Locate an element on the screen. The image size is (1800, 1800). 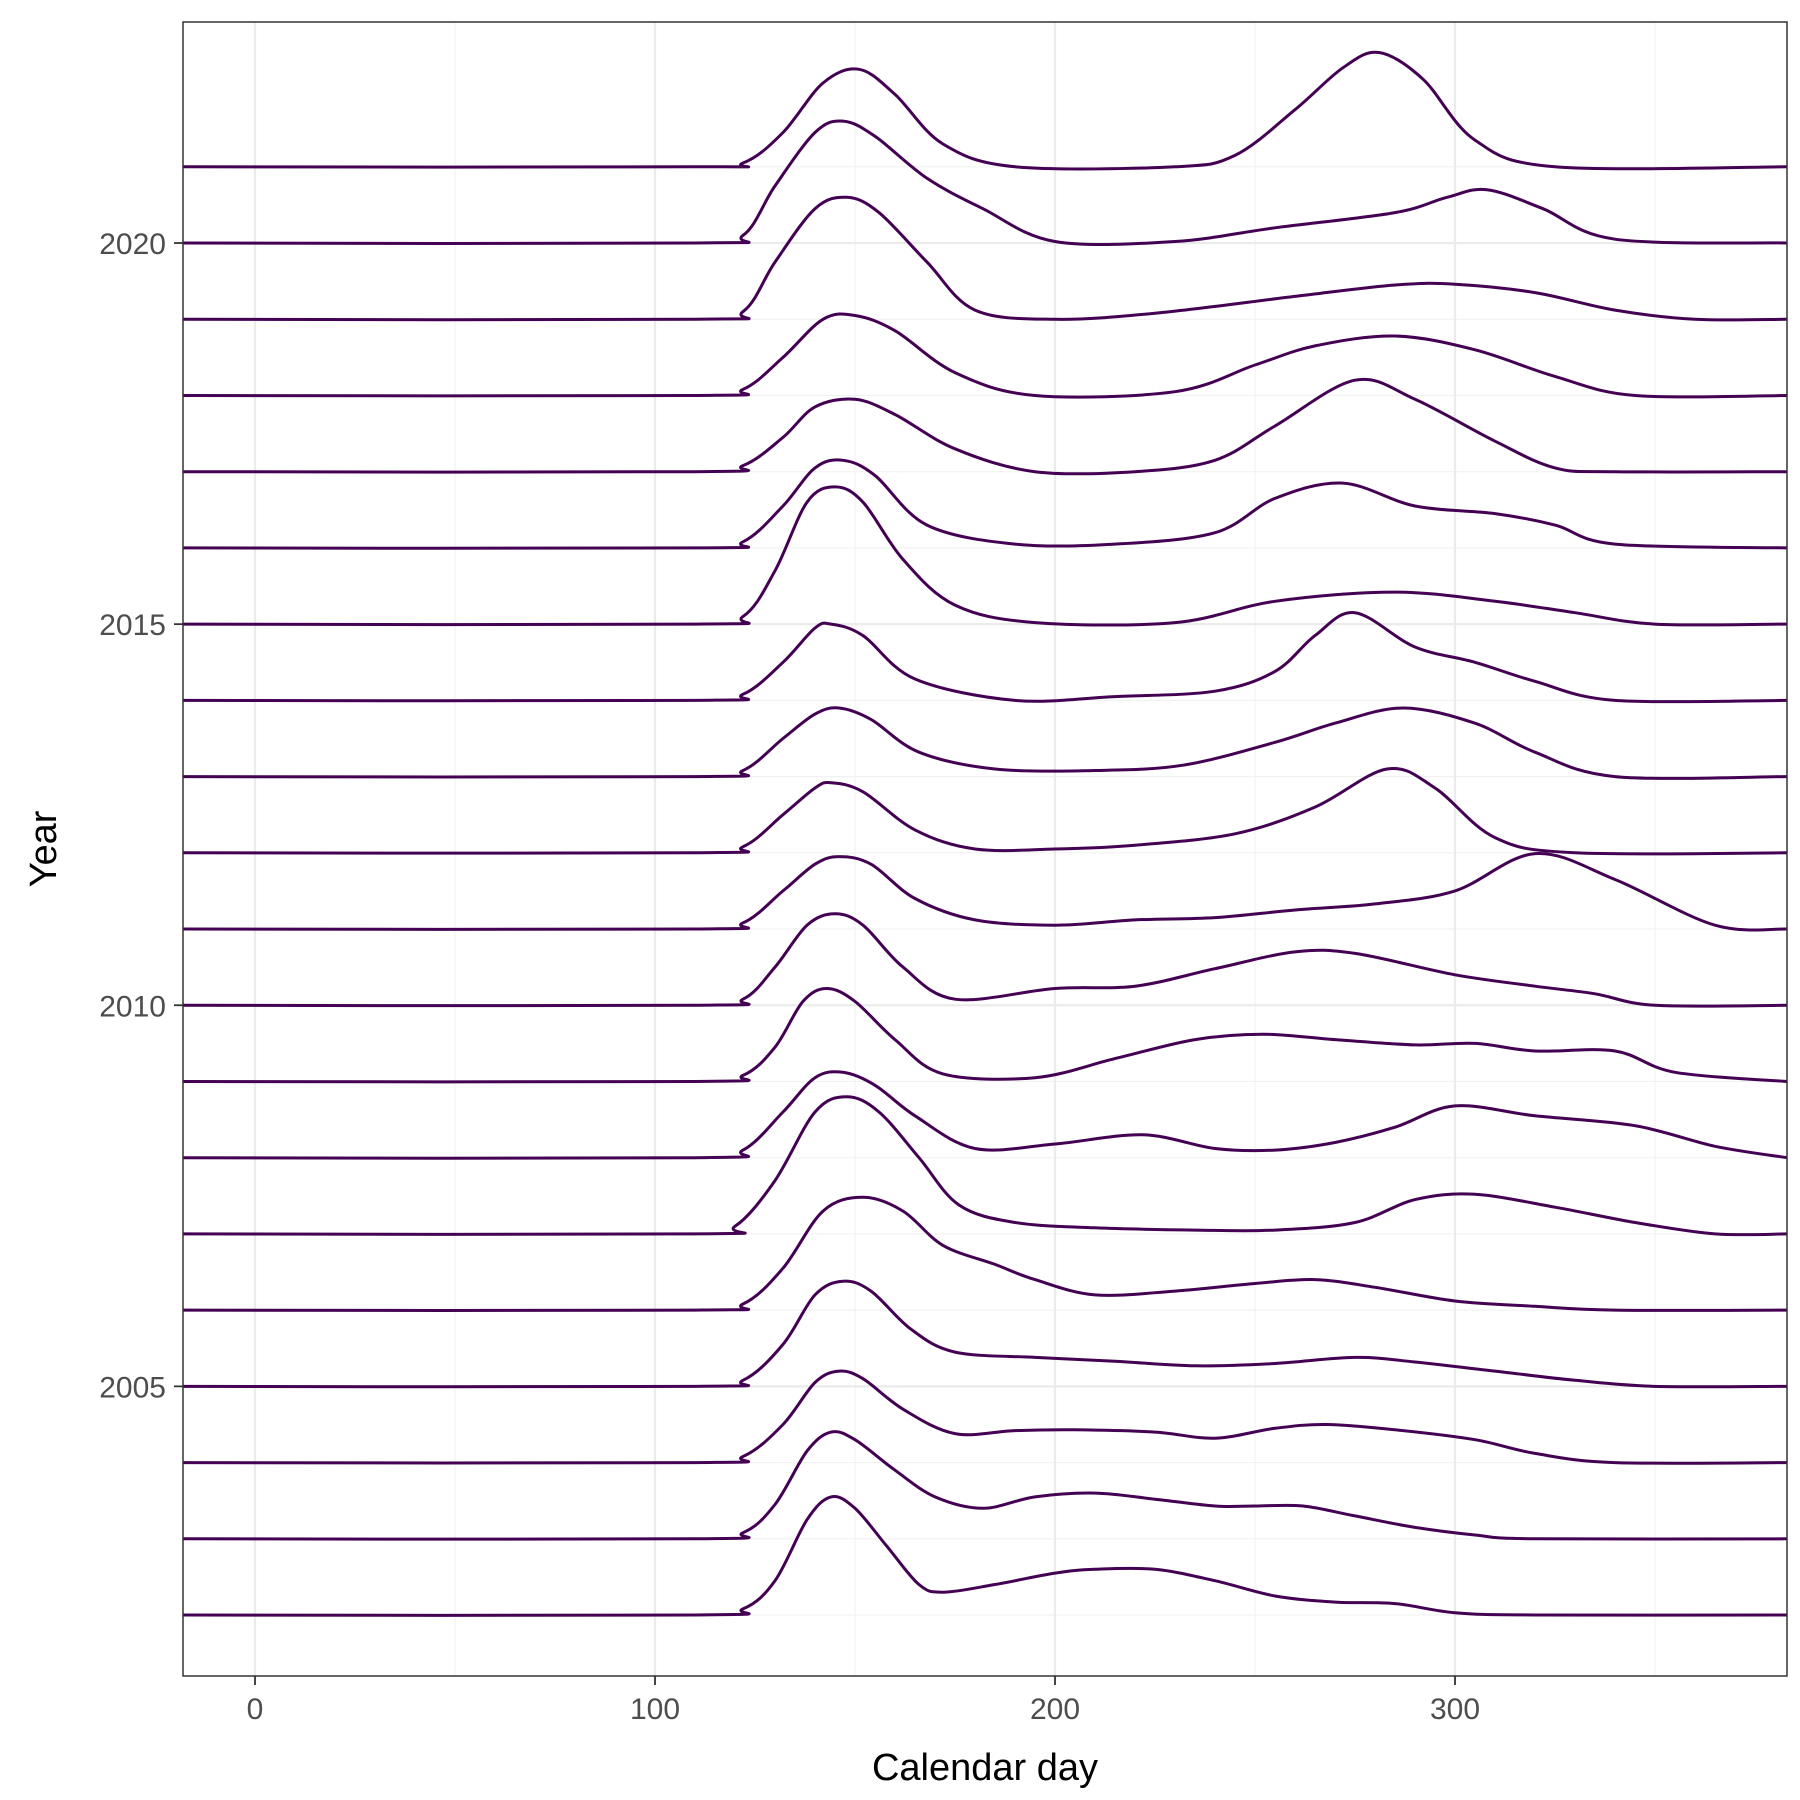
ridge-line-2013 is located at coordinates (985, 743).